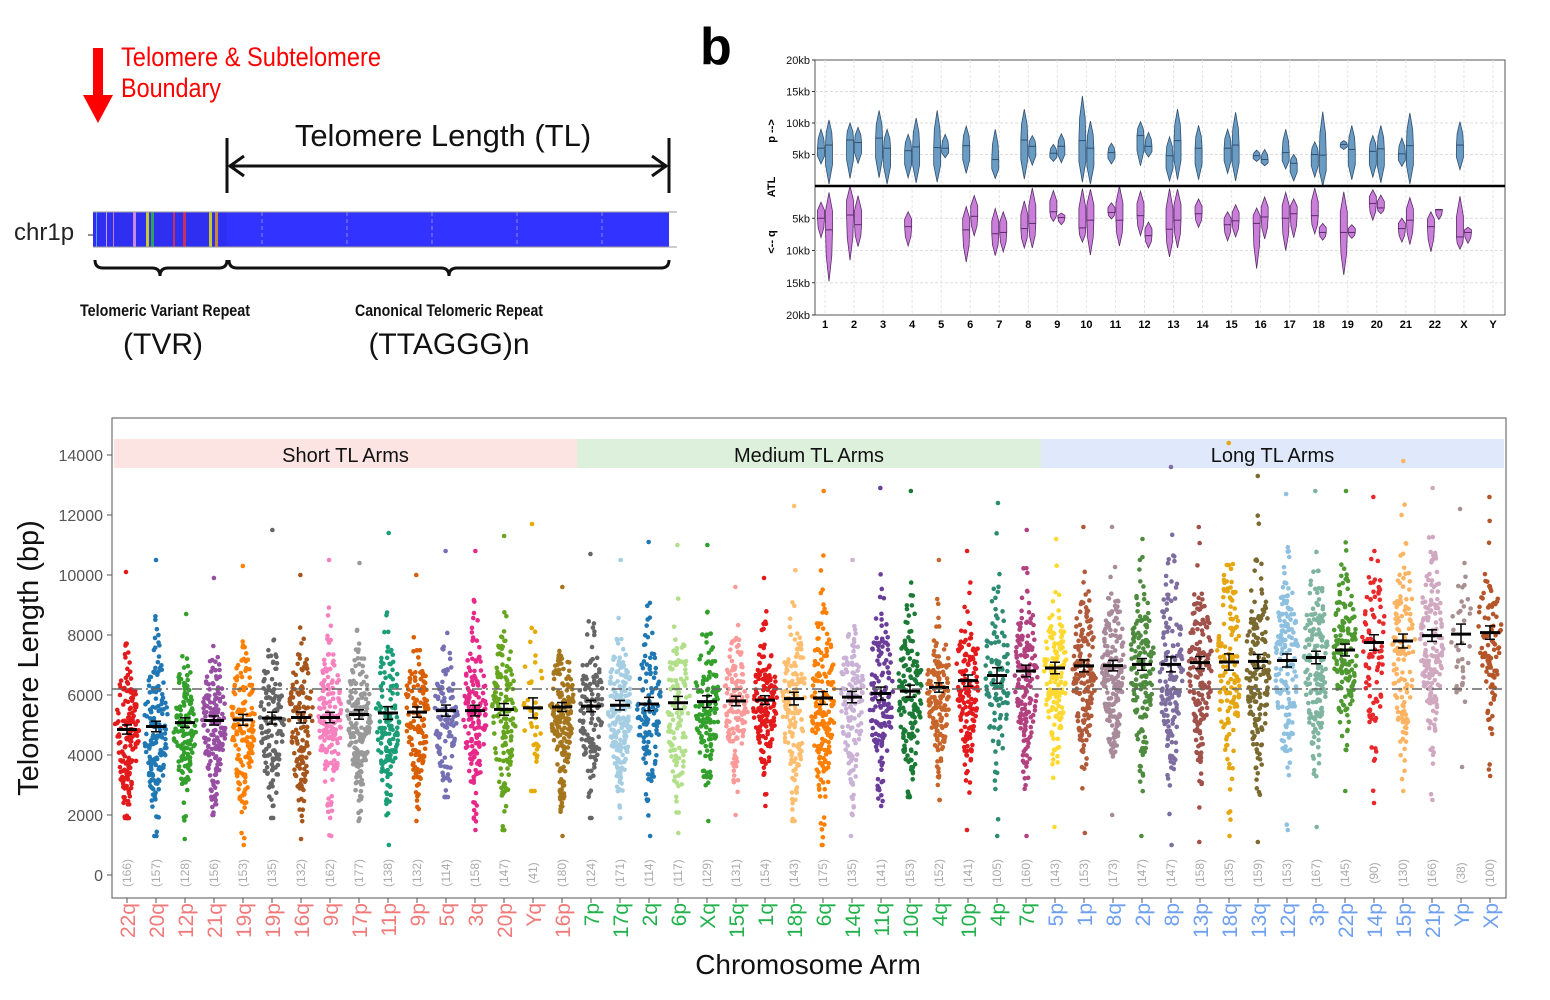 This screenshot has width=1550, height=1000. Describe the element at coordinates (243, 873) in the screenshot. I see `count-label: (153)` at that location.